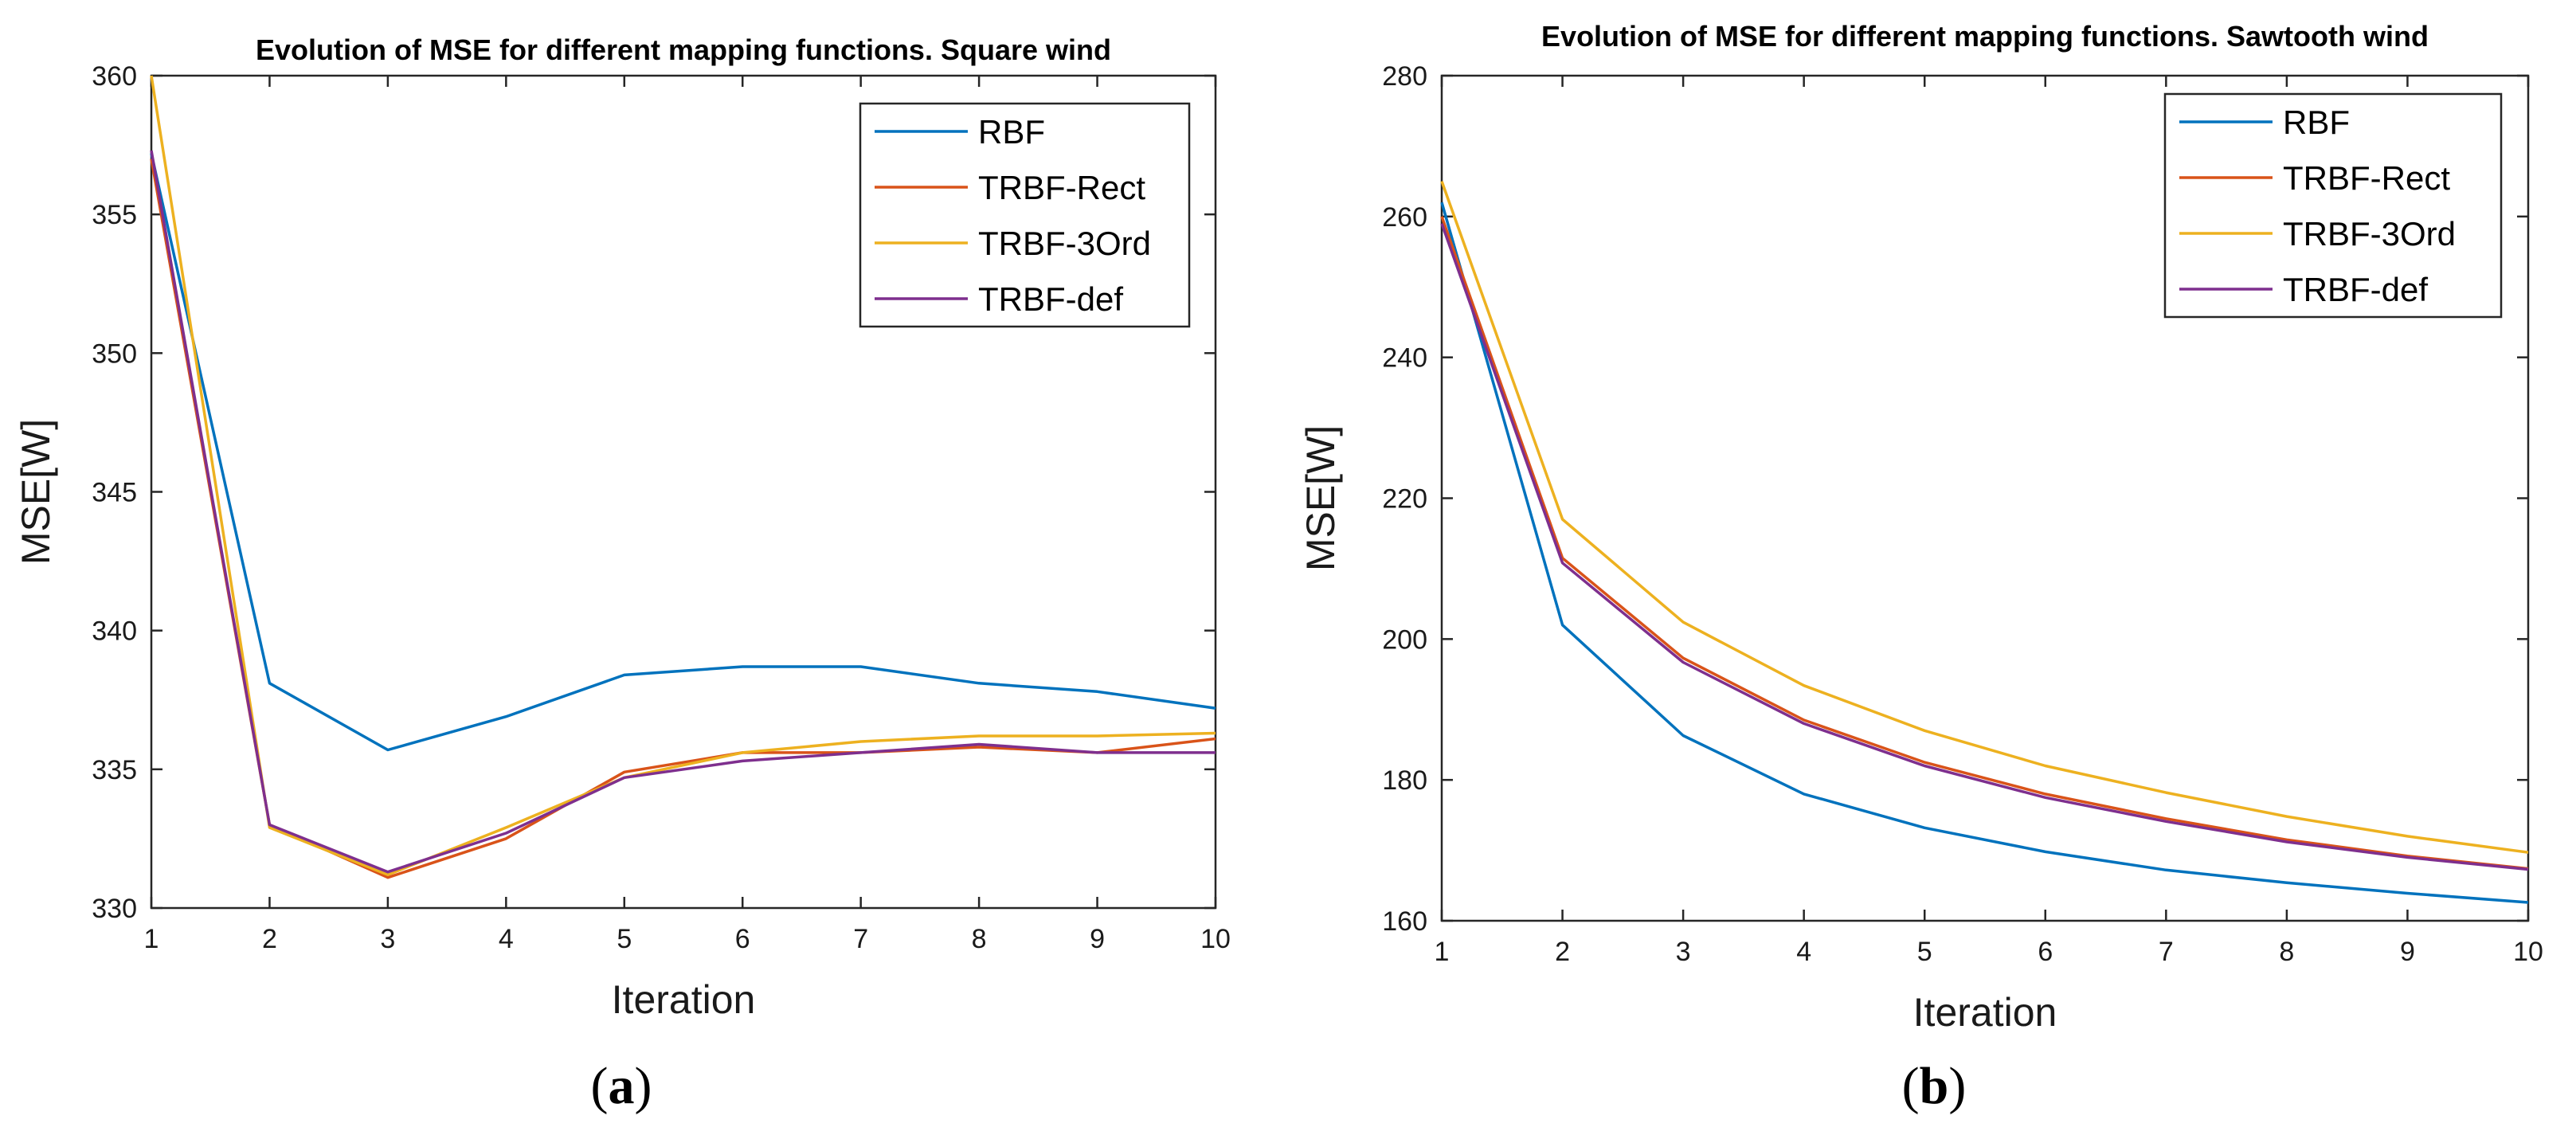  Describe the element at coordinates (1404, 921) in the screenshot. I see `y-tick-label: 160` at that location.